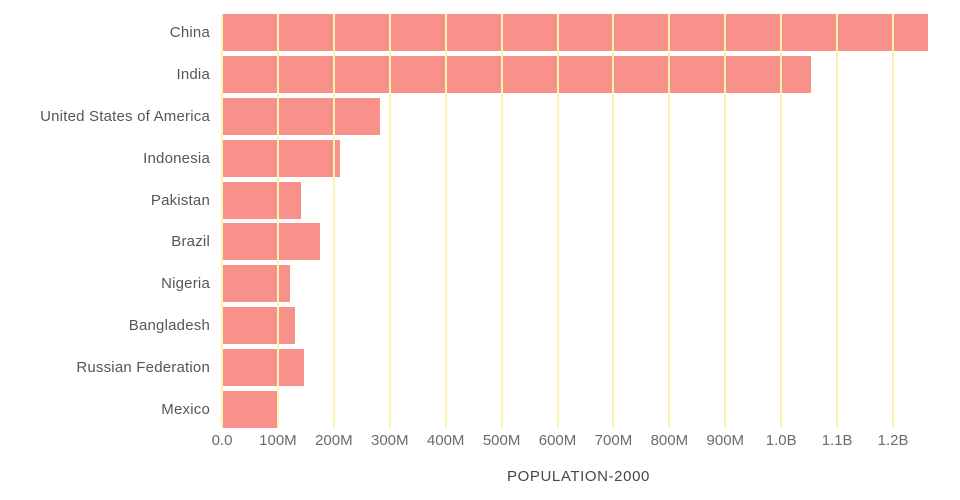  Describe the element at coordinates (222, 440) in the screenshot. I see `x-tick-label: 0.0` at that location.